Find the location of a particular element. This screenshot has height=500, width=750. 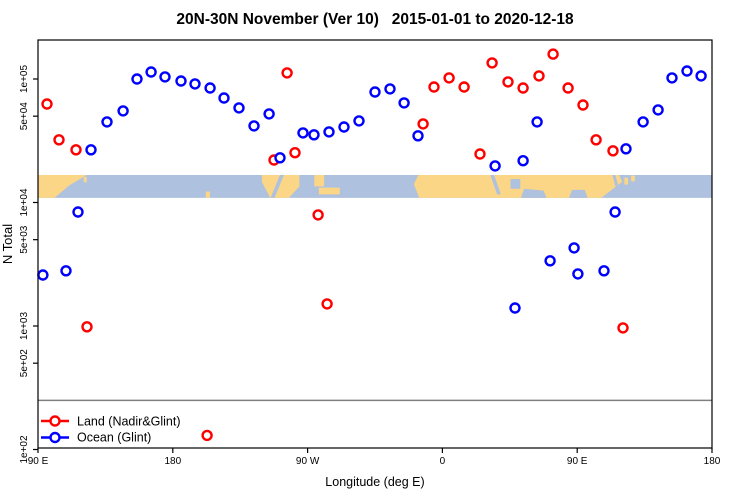

gulf-of-california is located at coordinates (277, 186).